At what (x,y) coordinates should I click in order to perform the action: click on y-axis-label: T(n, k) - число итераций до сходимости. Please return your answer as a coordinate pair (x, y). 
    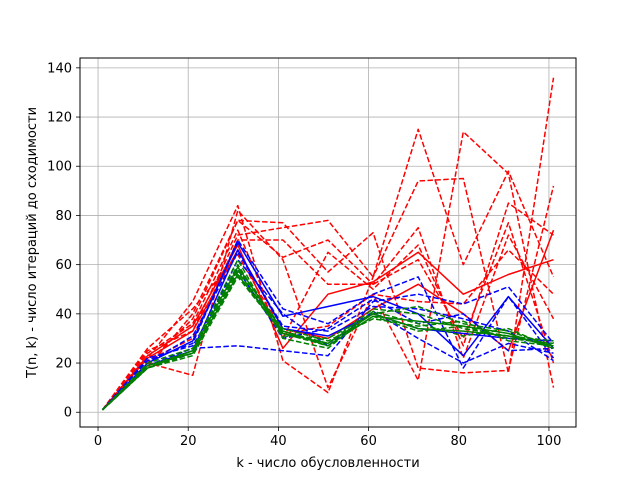
    Looking at the image, I should click on (32, 243).